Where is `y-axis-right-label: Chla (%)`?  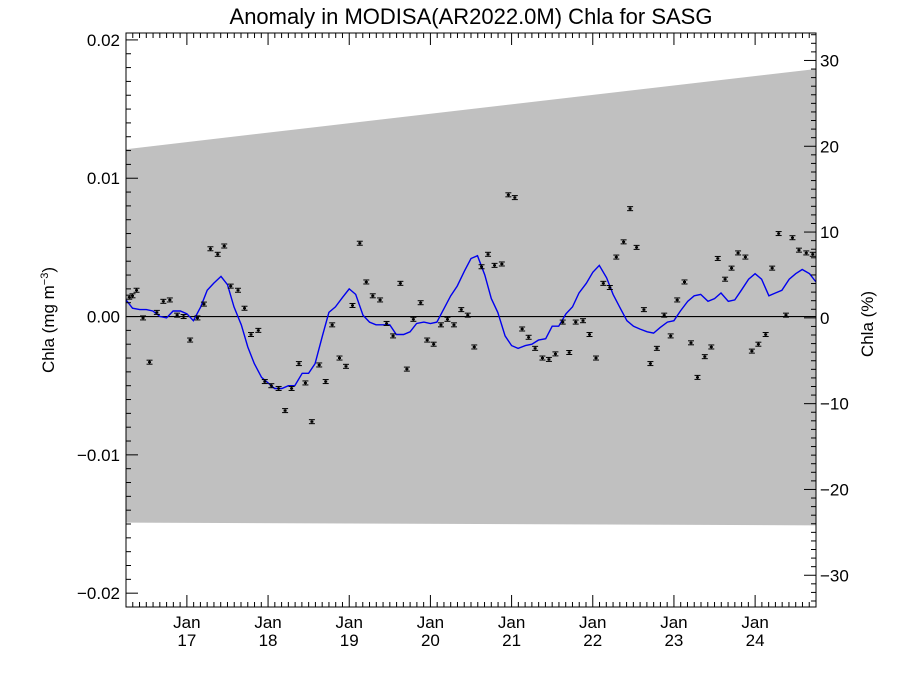
y-axis-right-label: Chla (%) is located at coordinates (867, 324).